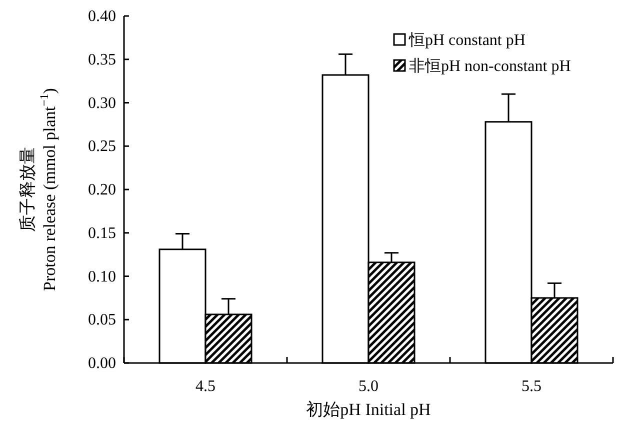 This screenshot has width=634, height=428. What do you see at coordinates (102, 147) in the screenshot?
I see `y-tick-label: 0.25` at bounding box center [102, 147].